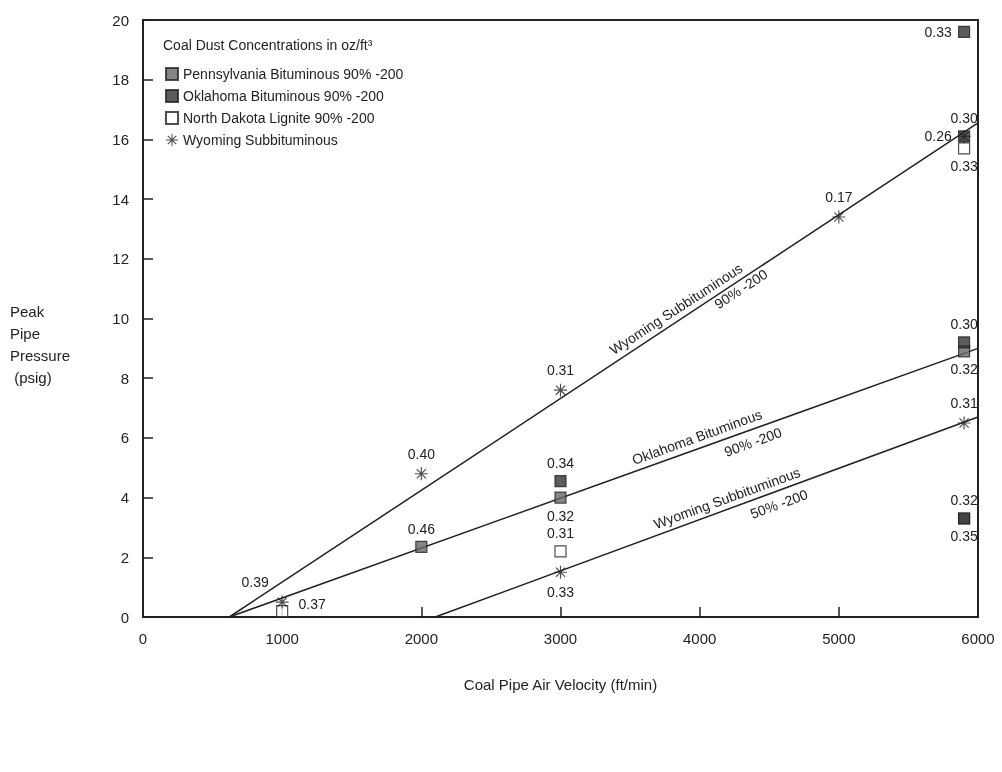 Image resolution: width=1002 pixels, height=772 pixels. I want to click on y-tick-label: 12, so click(120, 259).